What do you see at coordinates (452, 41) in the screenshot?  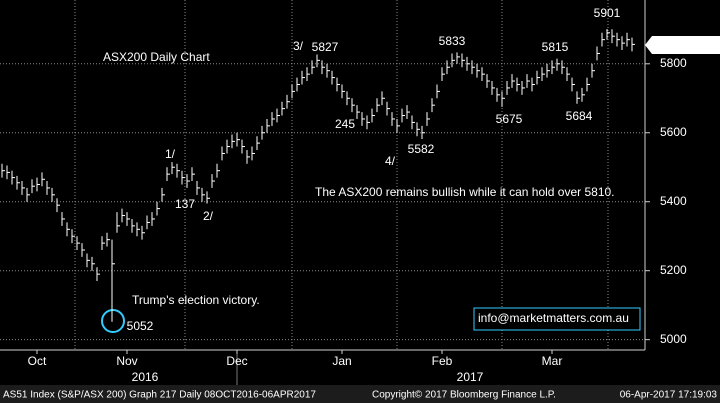 I see `price-annotation: 5833` at bounding box center [452, 41].